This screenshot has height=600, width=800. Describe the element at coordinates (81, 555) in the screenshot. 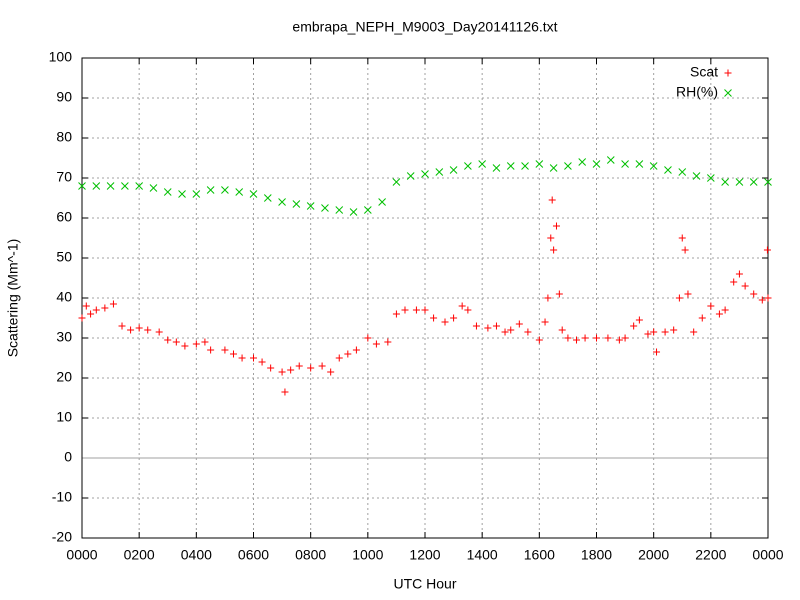

I see `x-tick-label: 0000` at that location.